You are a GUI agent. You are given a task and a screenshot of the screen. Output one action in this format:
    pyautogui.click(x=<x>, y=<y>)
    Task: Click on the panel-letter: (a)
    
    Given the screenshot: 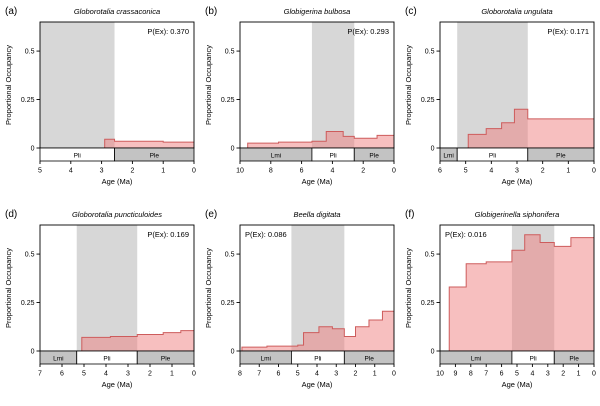 What is the action you would take?
    pyautogui.click(x=11, y=11)
    